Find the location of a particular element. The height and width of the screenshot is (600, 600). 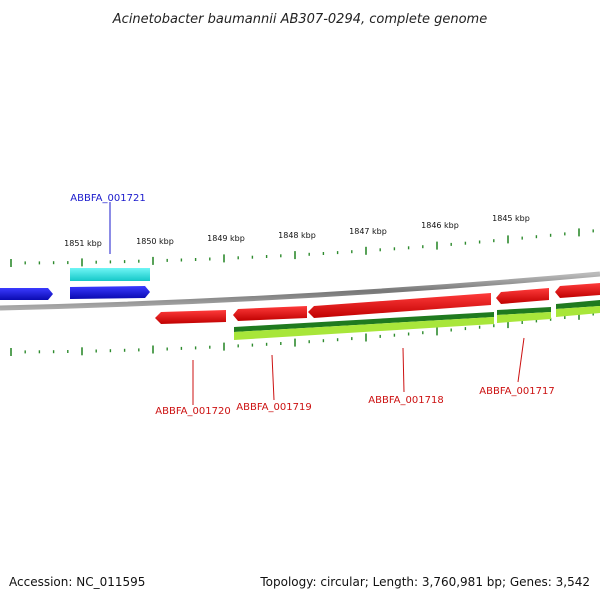

gene-abbfa-001717-feature-light is located at coordinates (524, 317).